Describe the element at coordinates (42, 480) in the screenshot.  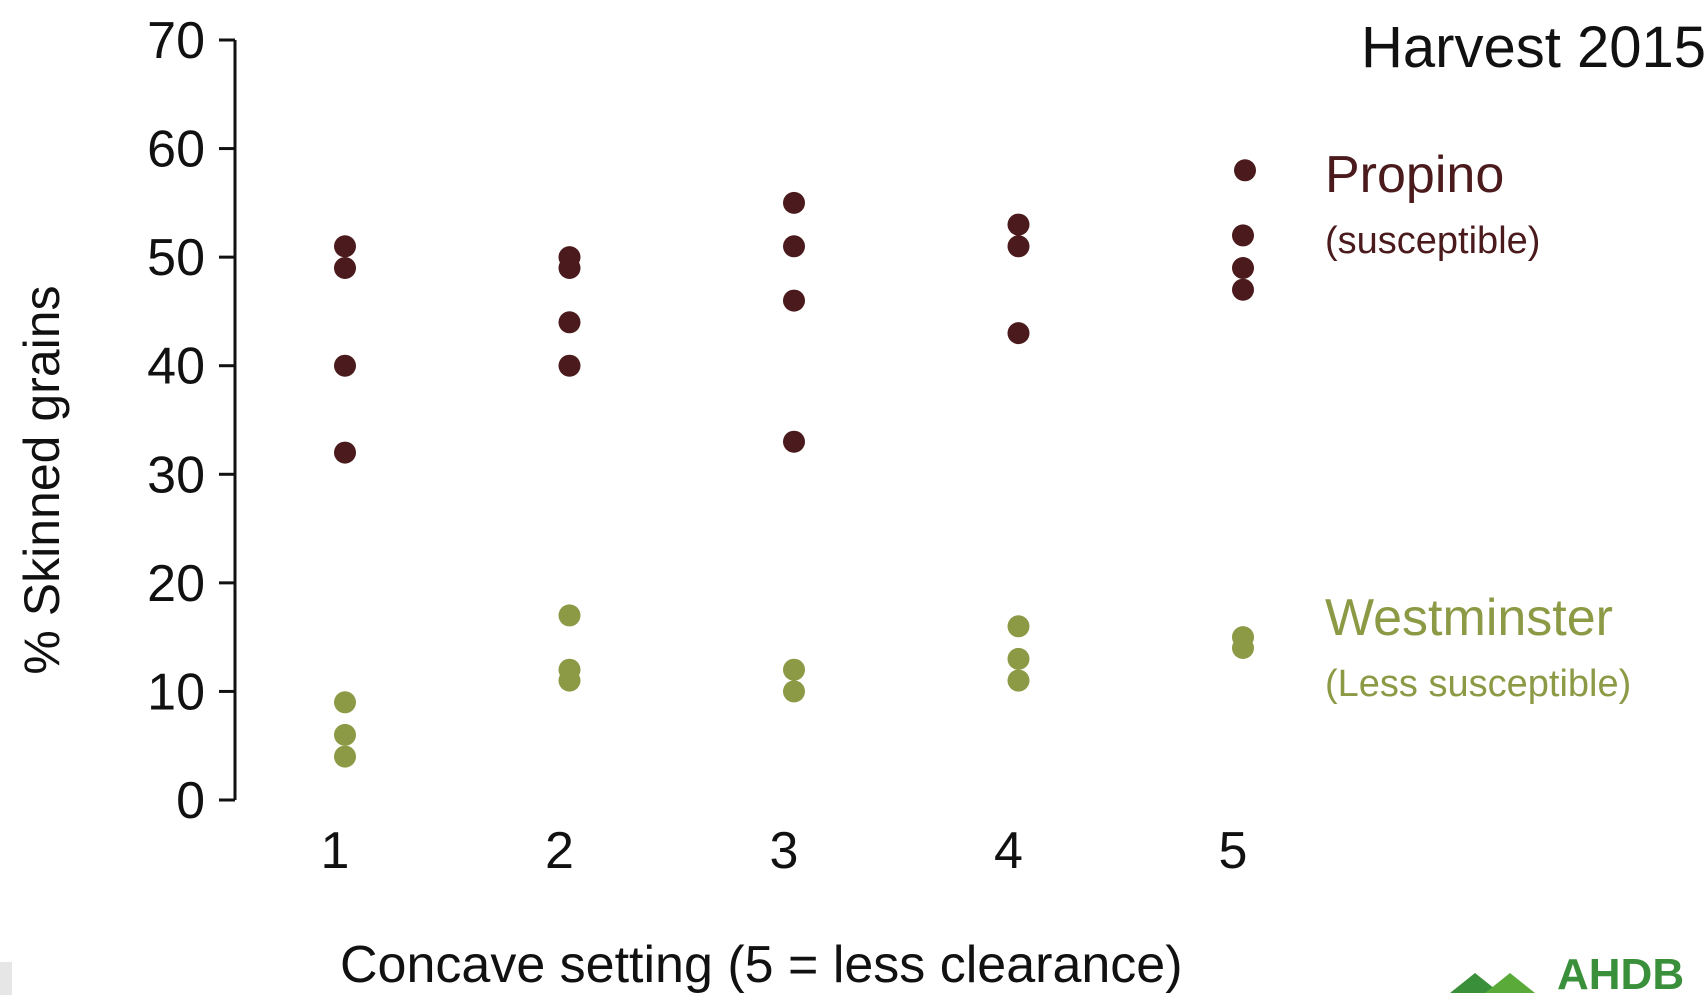
I see `y-axis-label: % Skinned grains` at that location.